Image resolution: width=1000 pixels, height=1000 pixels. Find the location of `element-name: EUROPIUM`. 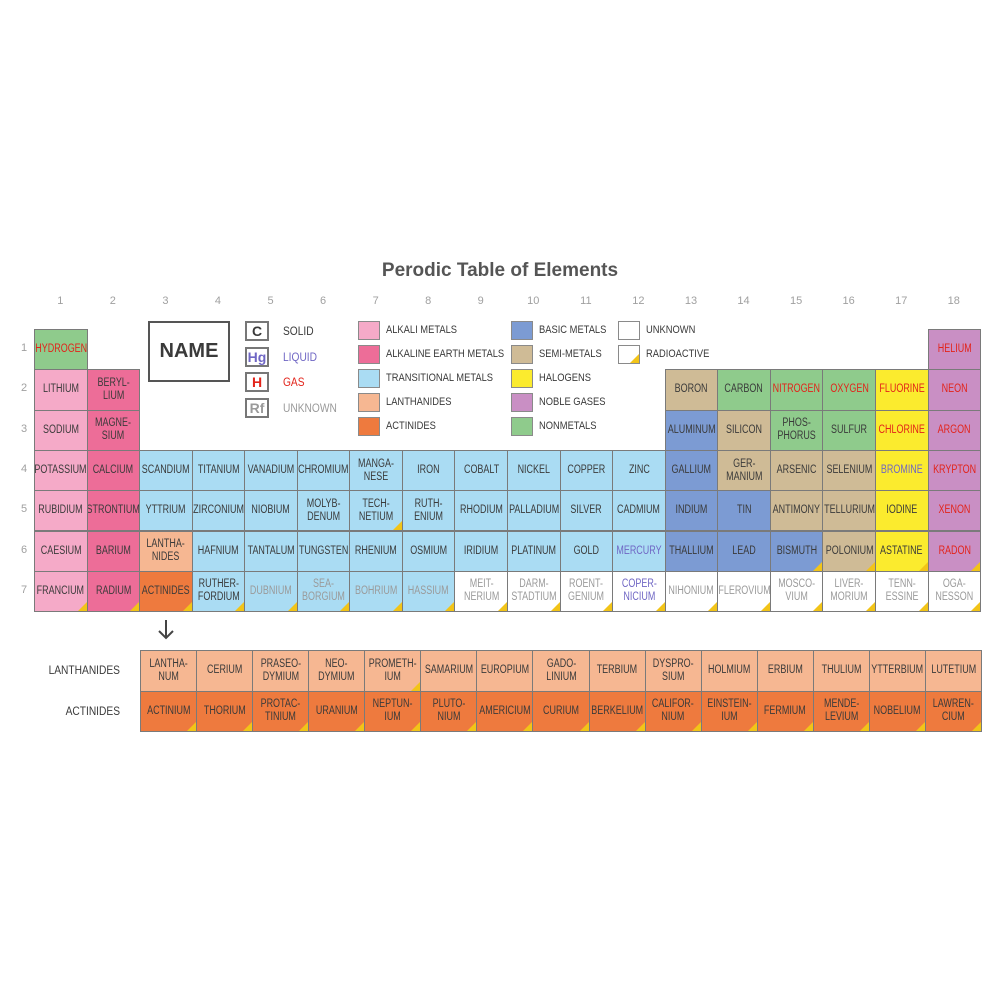

element-name: EUROPIUM is located at coordinates (505, 670).